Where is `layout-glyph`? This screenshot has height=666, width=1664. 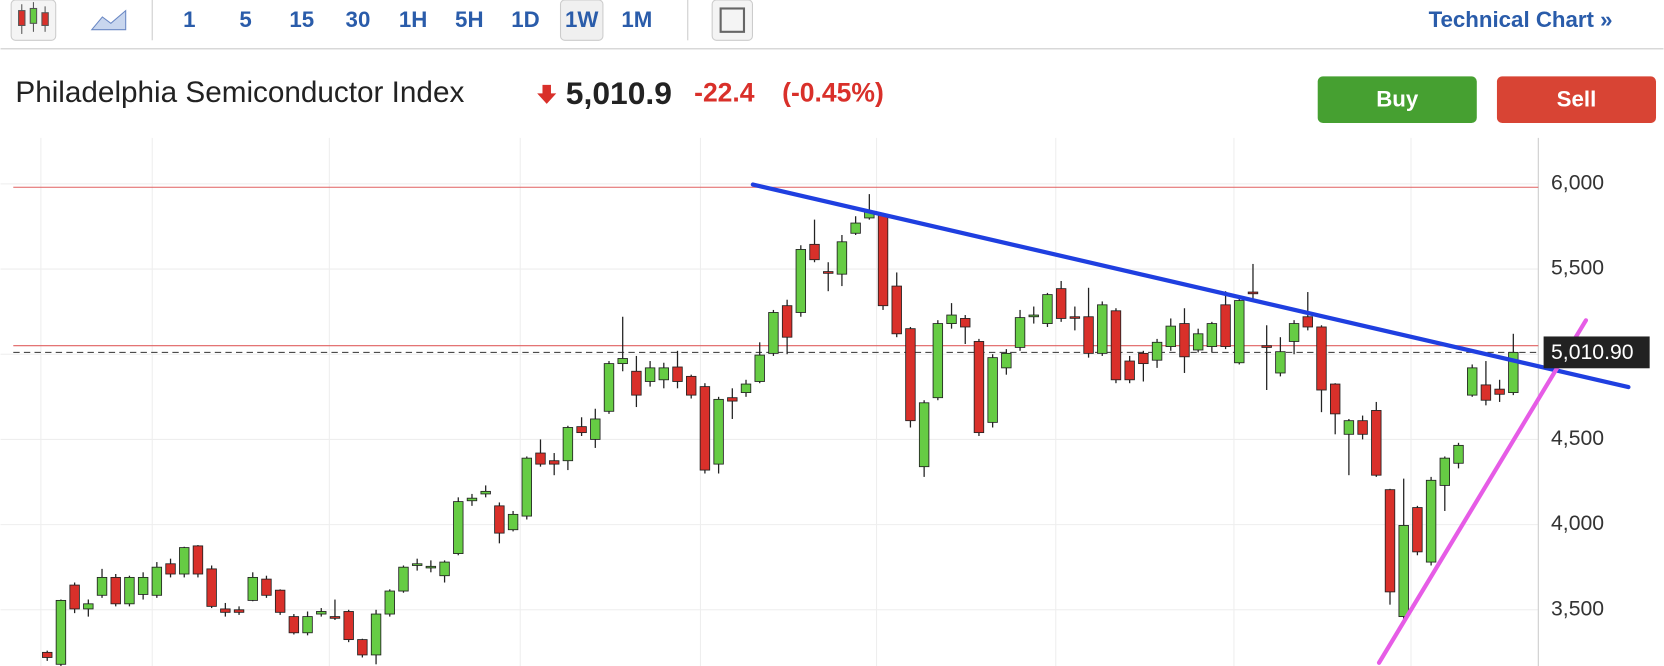 layout-glyph is located at coordinates (732, 20).